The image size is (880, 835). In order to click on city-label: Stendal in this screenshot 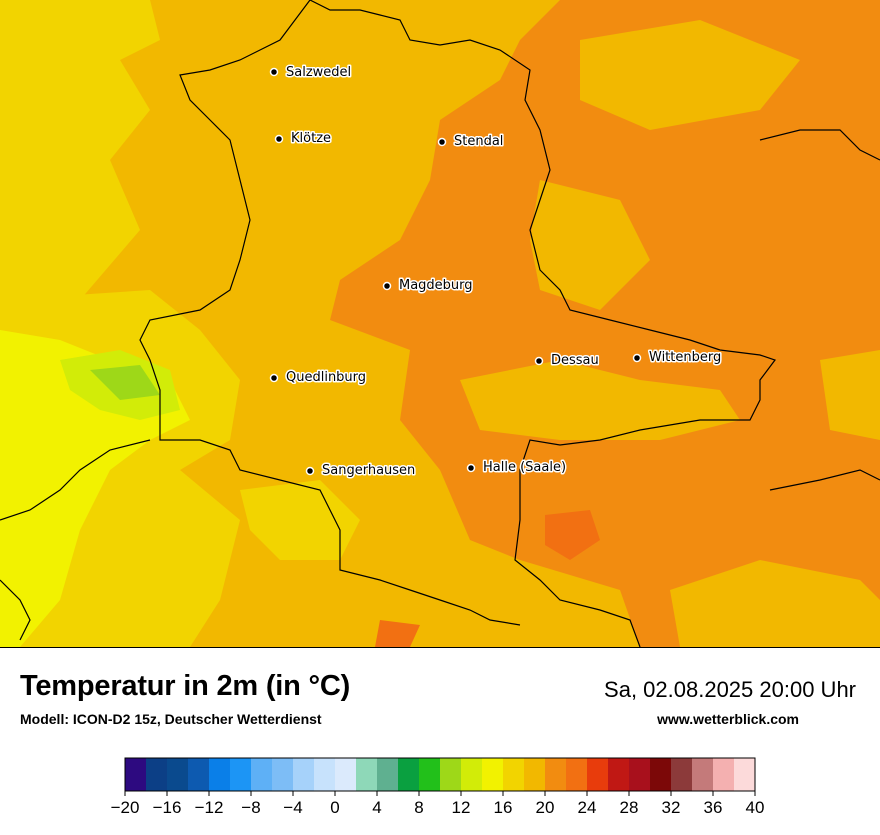, I will do `click(478, 141)`.